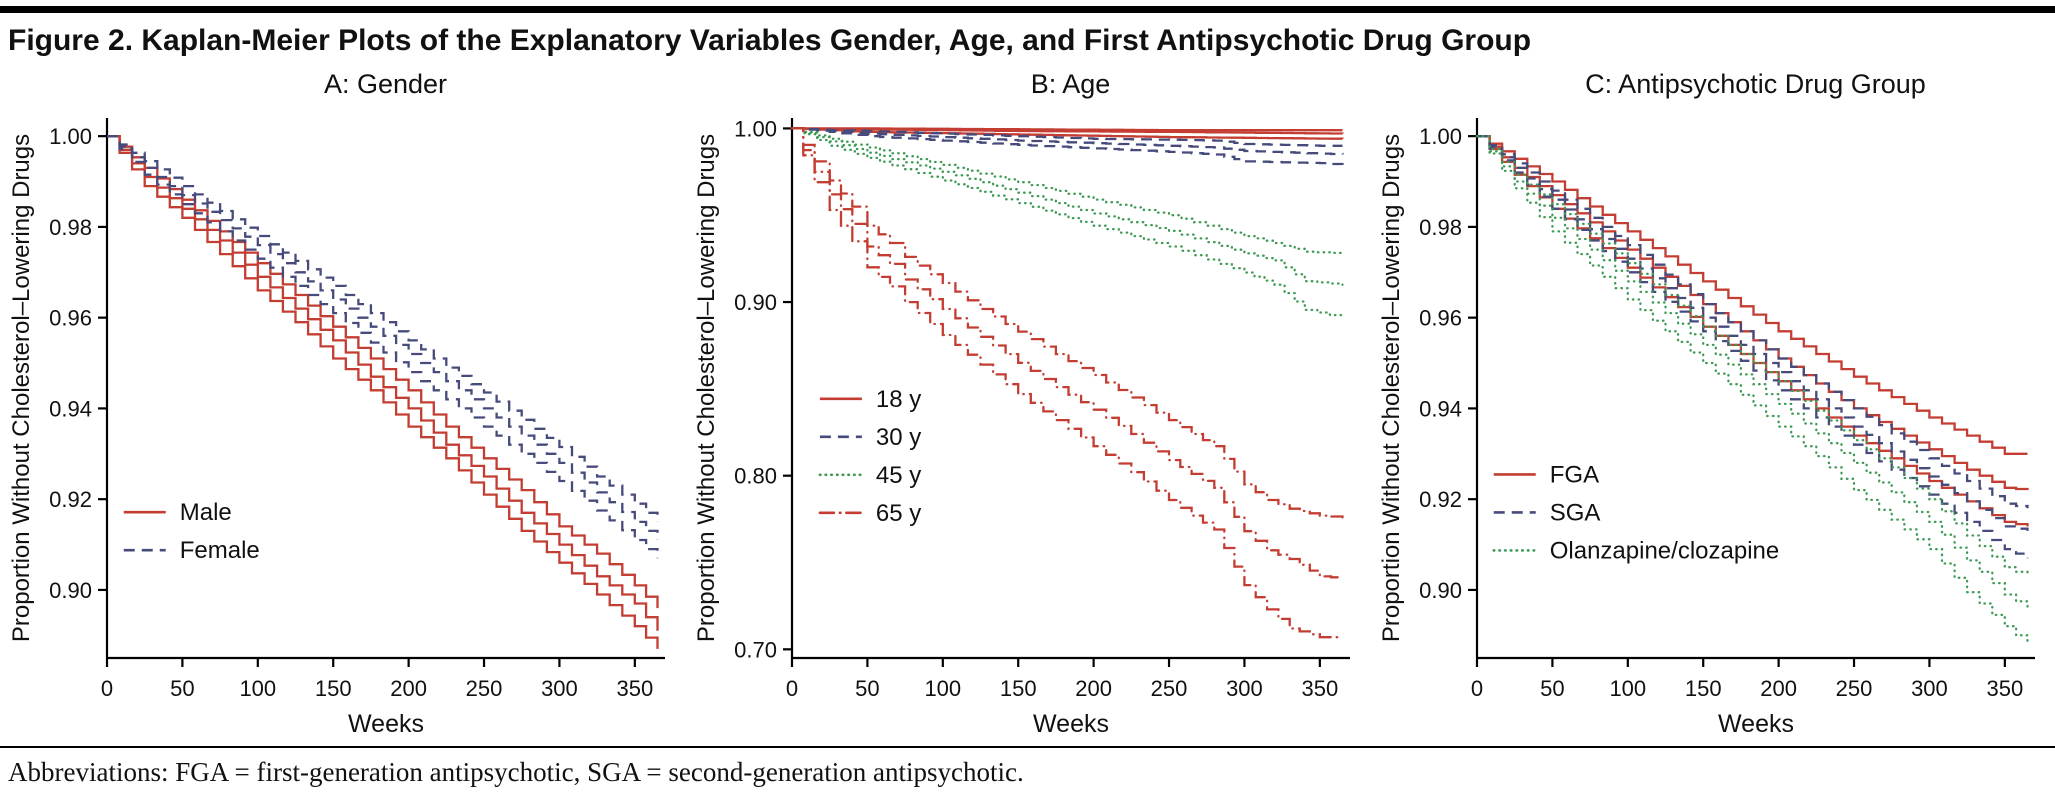 The image size is (2055, 812). What do you see at coordinates (219, 550) in the screenshot?
I see `legend-label-female: Female` at bounding box center [219, 550].